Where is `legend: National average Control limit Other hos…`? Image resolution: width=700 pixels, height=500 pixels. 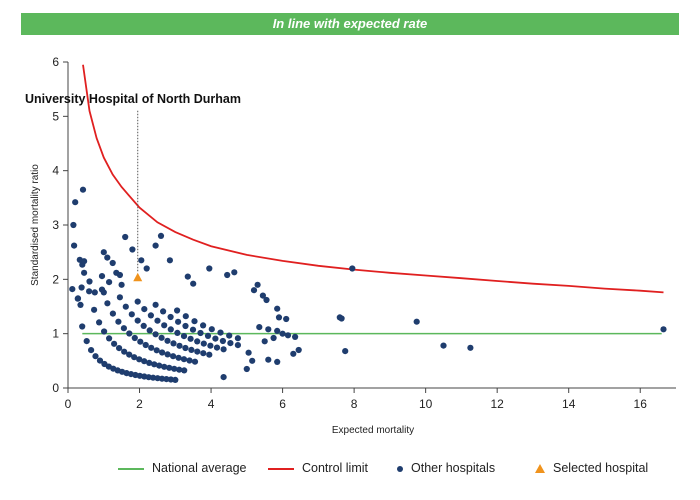
legend: National average Control limit Other hos… is located at coordinates (350, 468).